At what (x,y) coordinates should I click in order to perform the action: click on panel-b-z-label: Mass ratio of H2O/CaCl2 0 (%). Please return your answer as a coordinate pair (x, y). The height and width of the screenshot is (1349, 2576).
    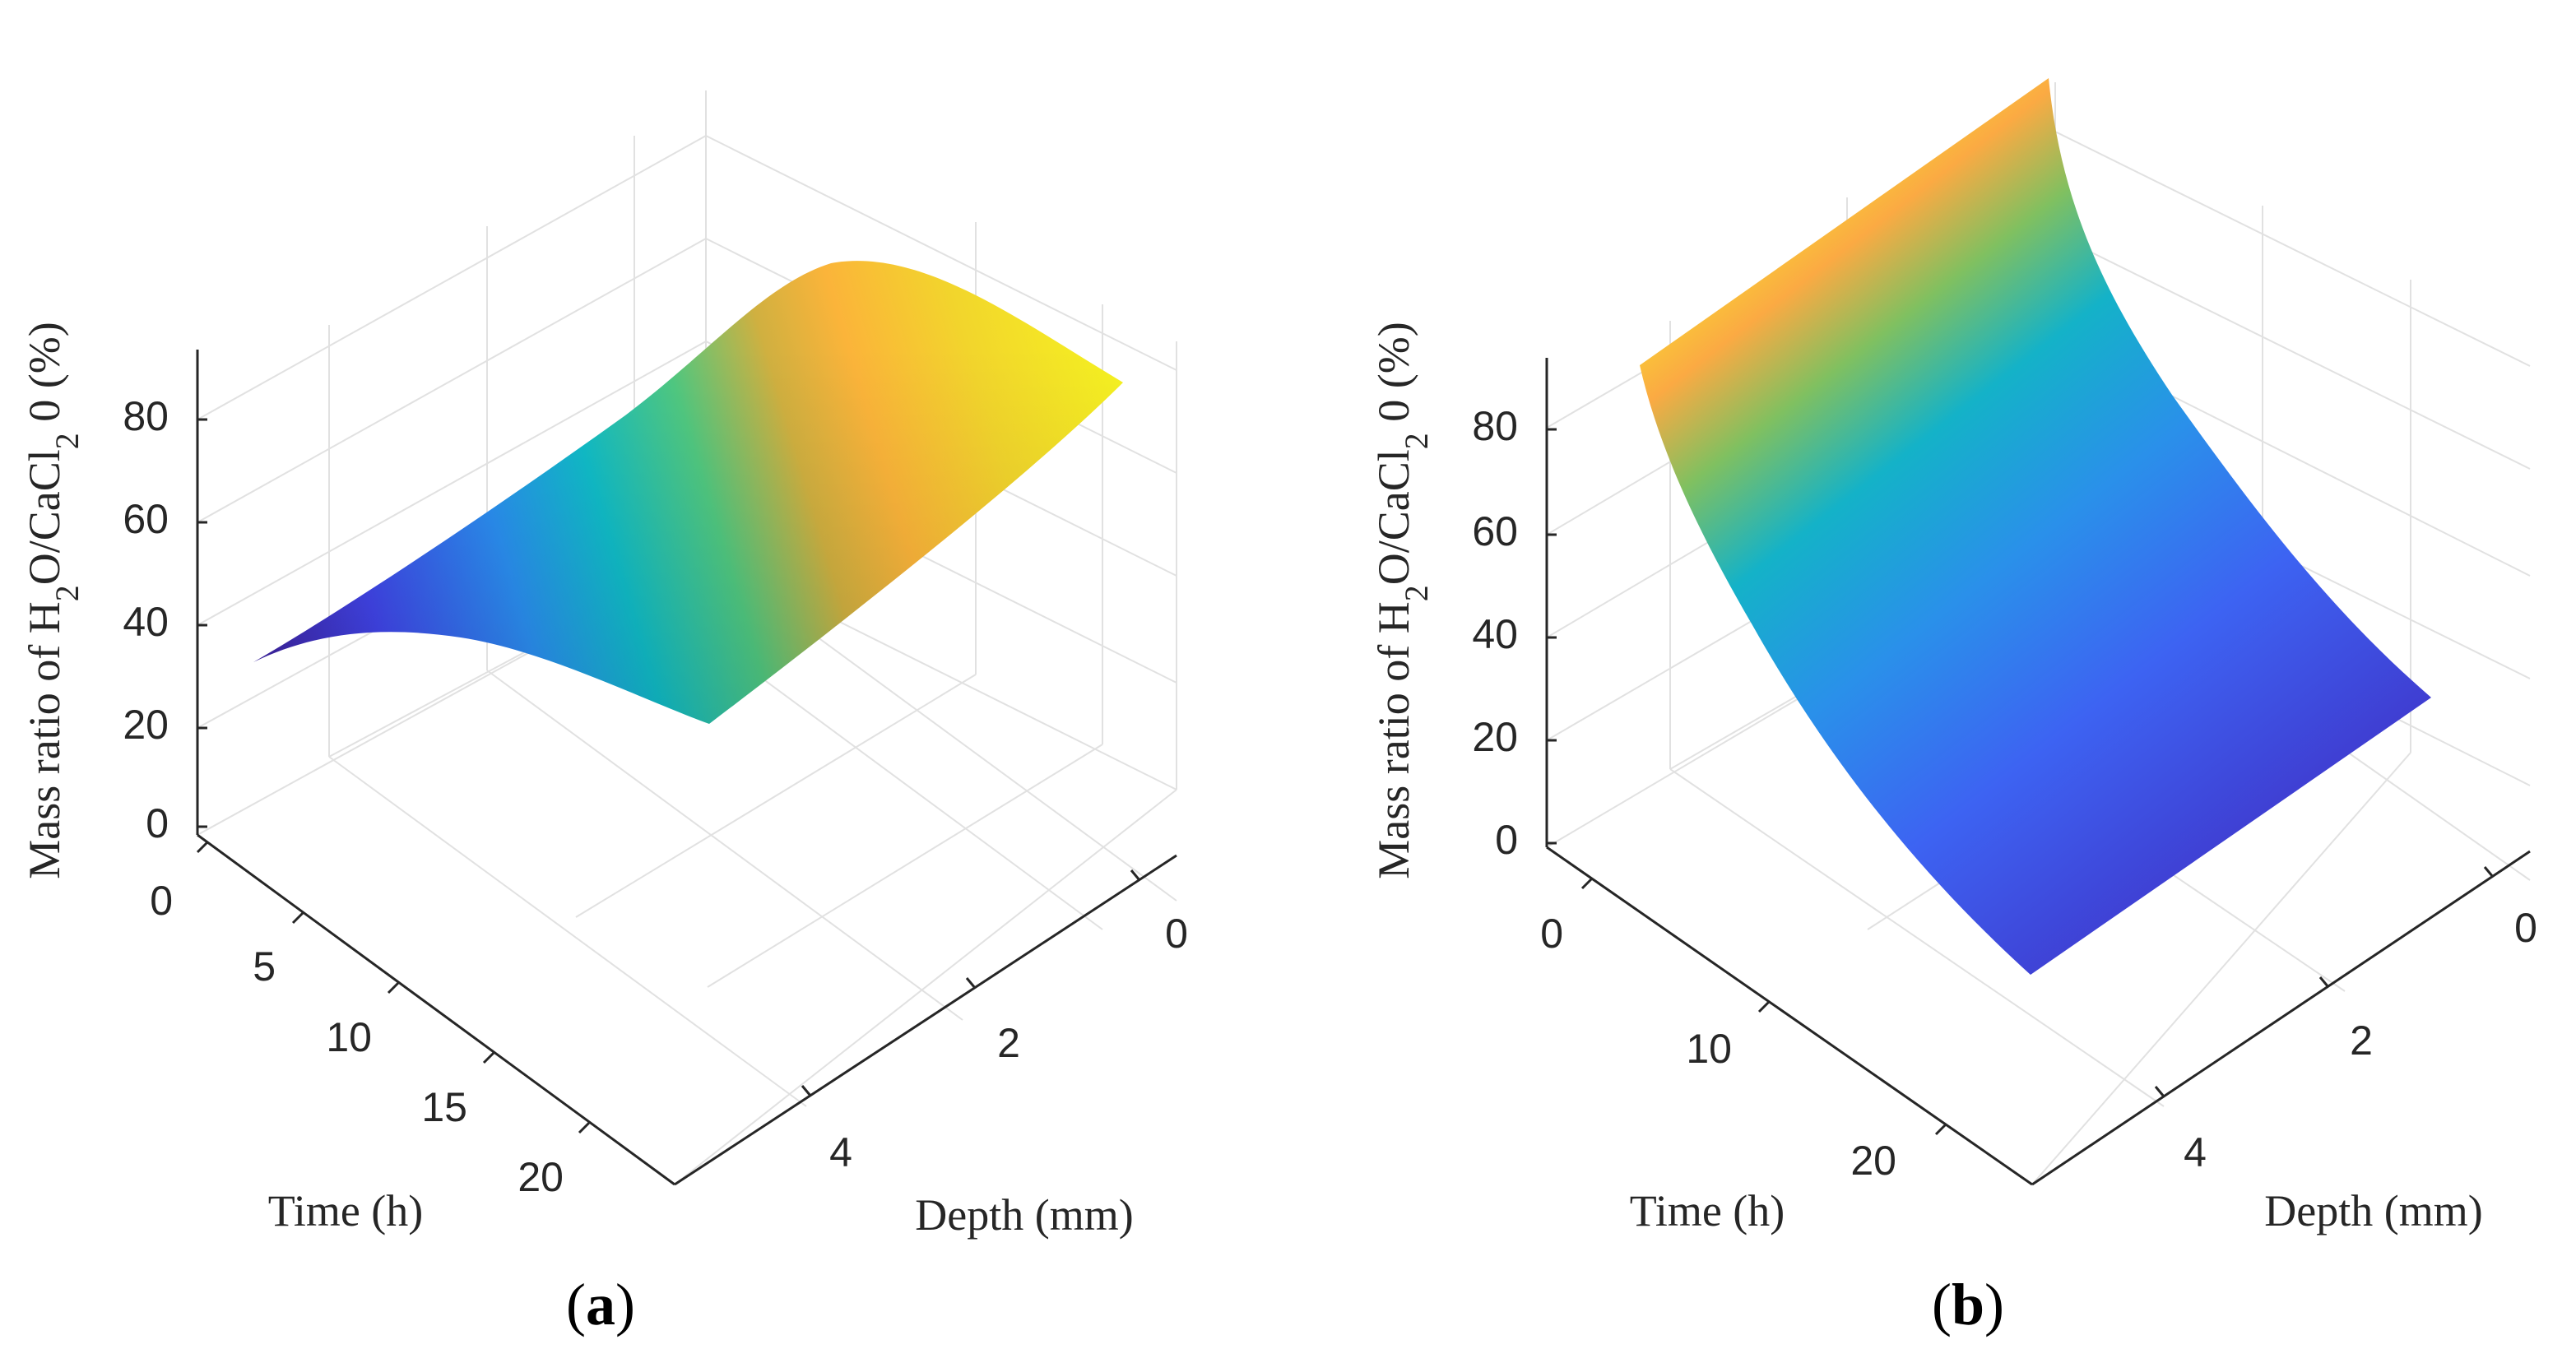
    Looking at the image, I should click on (1402, 600).